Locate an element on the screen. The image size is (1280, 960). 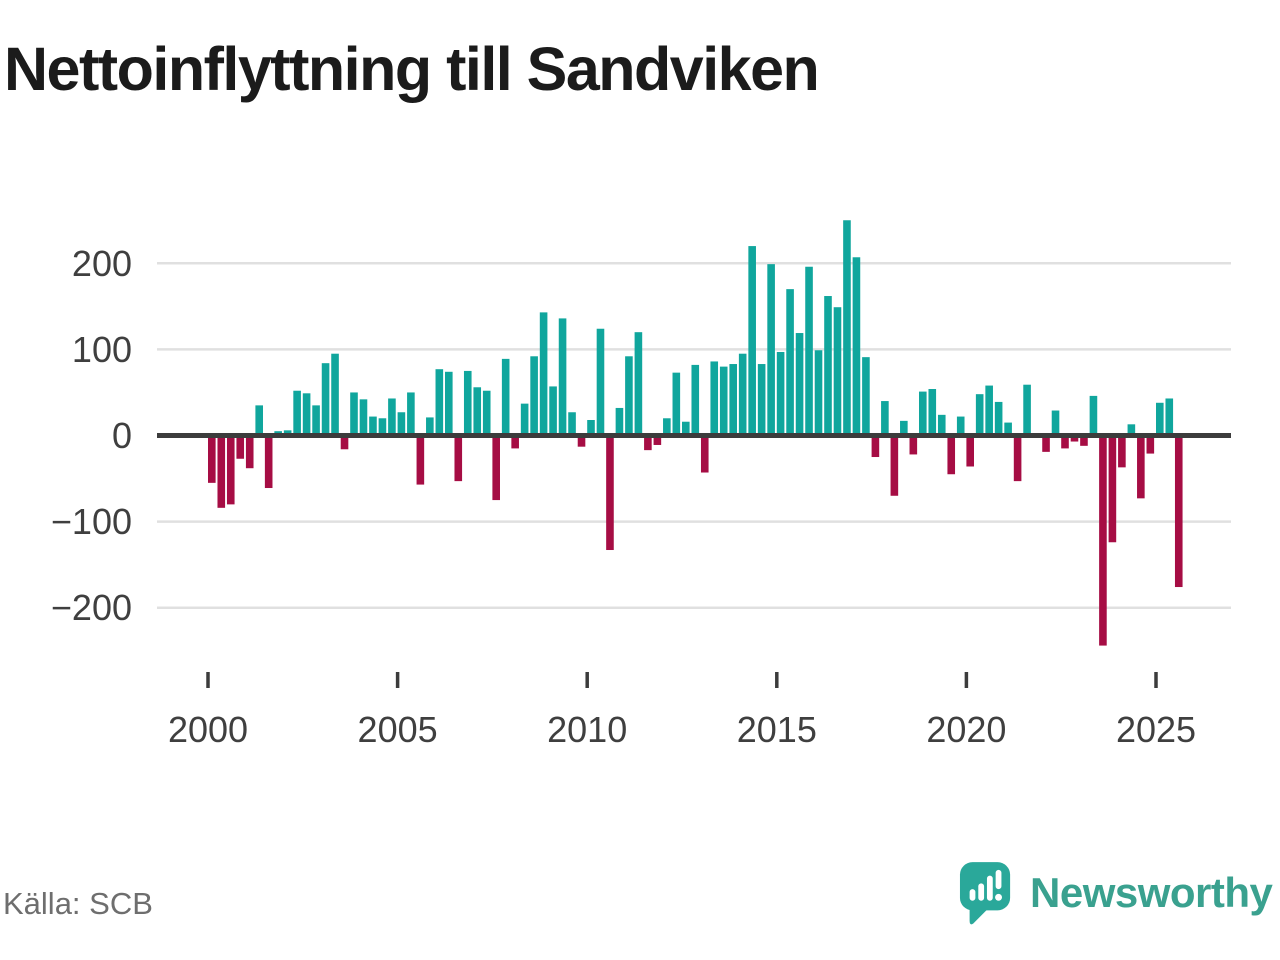
bar-2021-Q1 is located at coordinates (1008, 429).